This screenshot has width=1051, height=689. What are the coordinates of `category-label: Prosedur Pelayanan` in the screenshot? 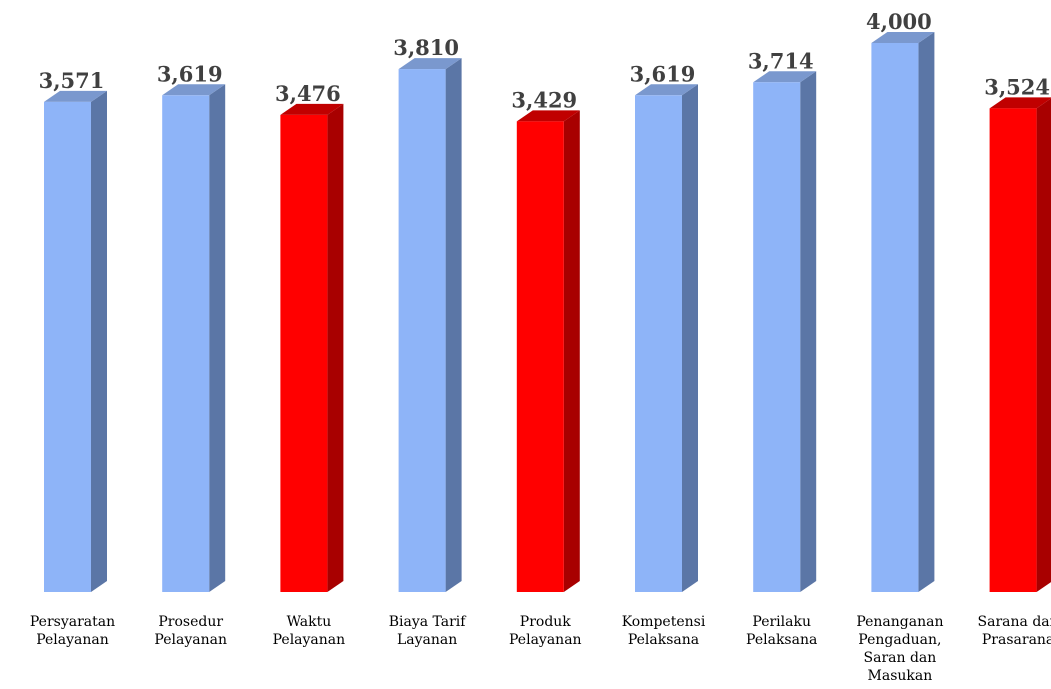 It's located at (190, 631).